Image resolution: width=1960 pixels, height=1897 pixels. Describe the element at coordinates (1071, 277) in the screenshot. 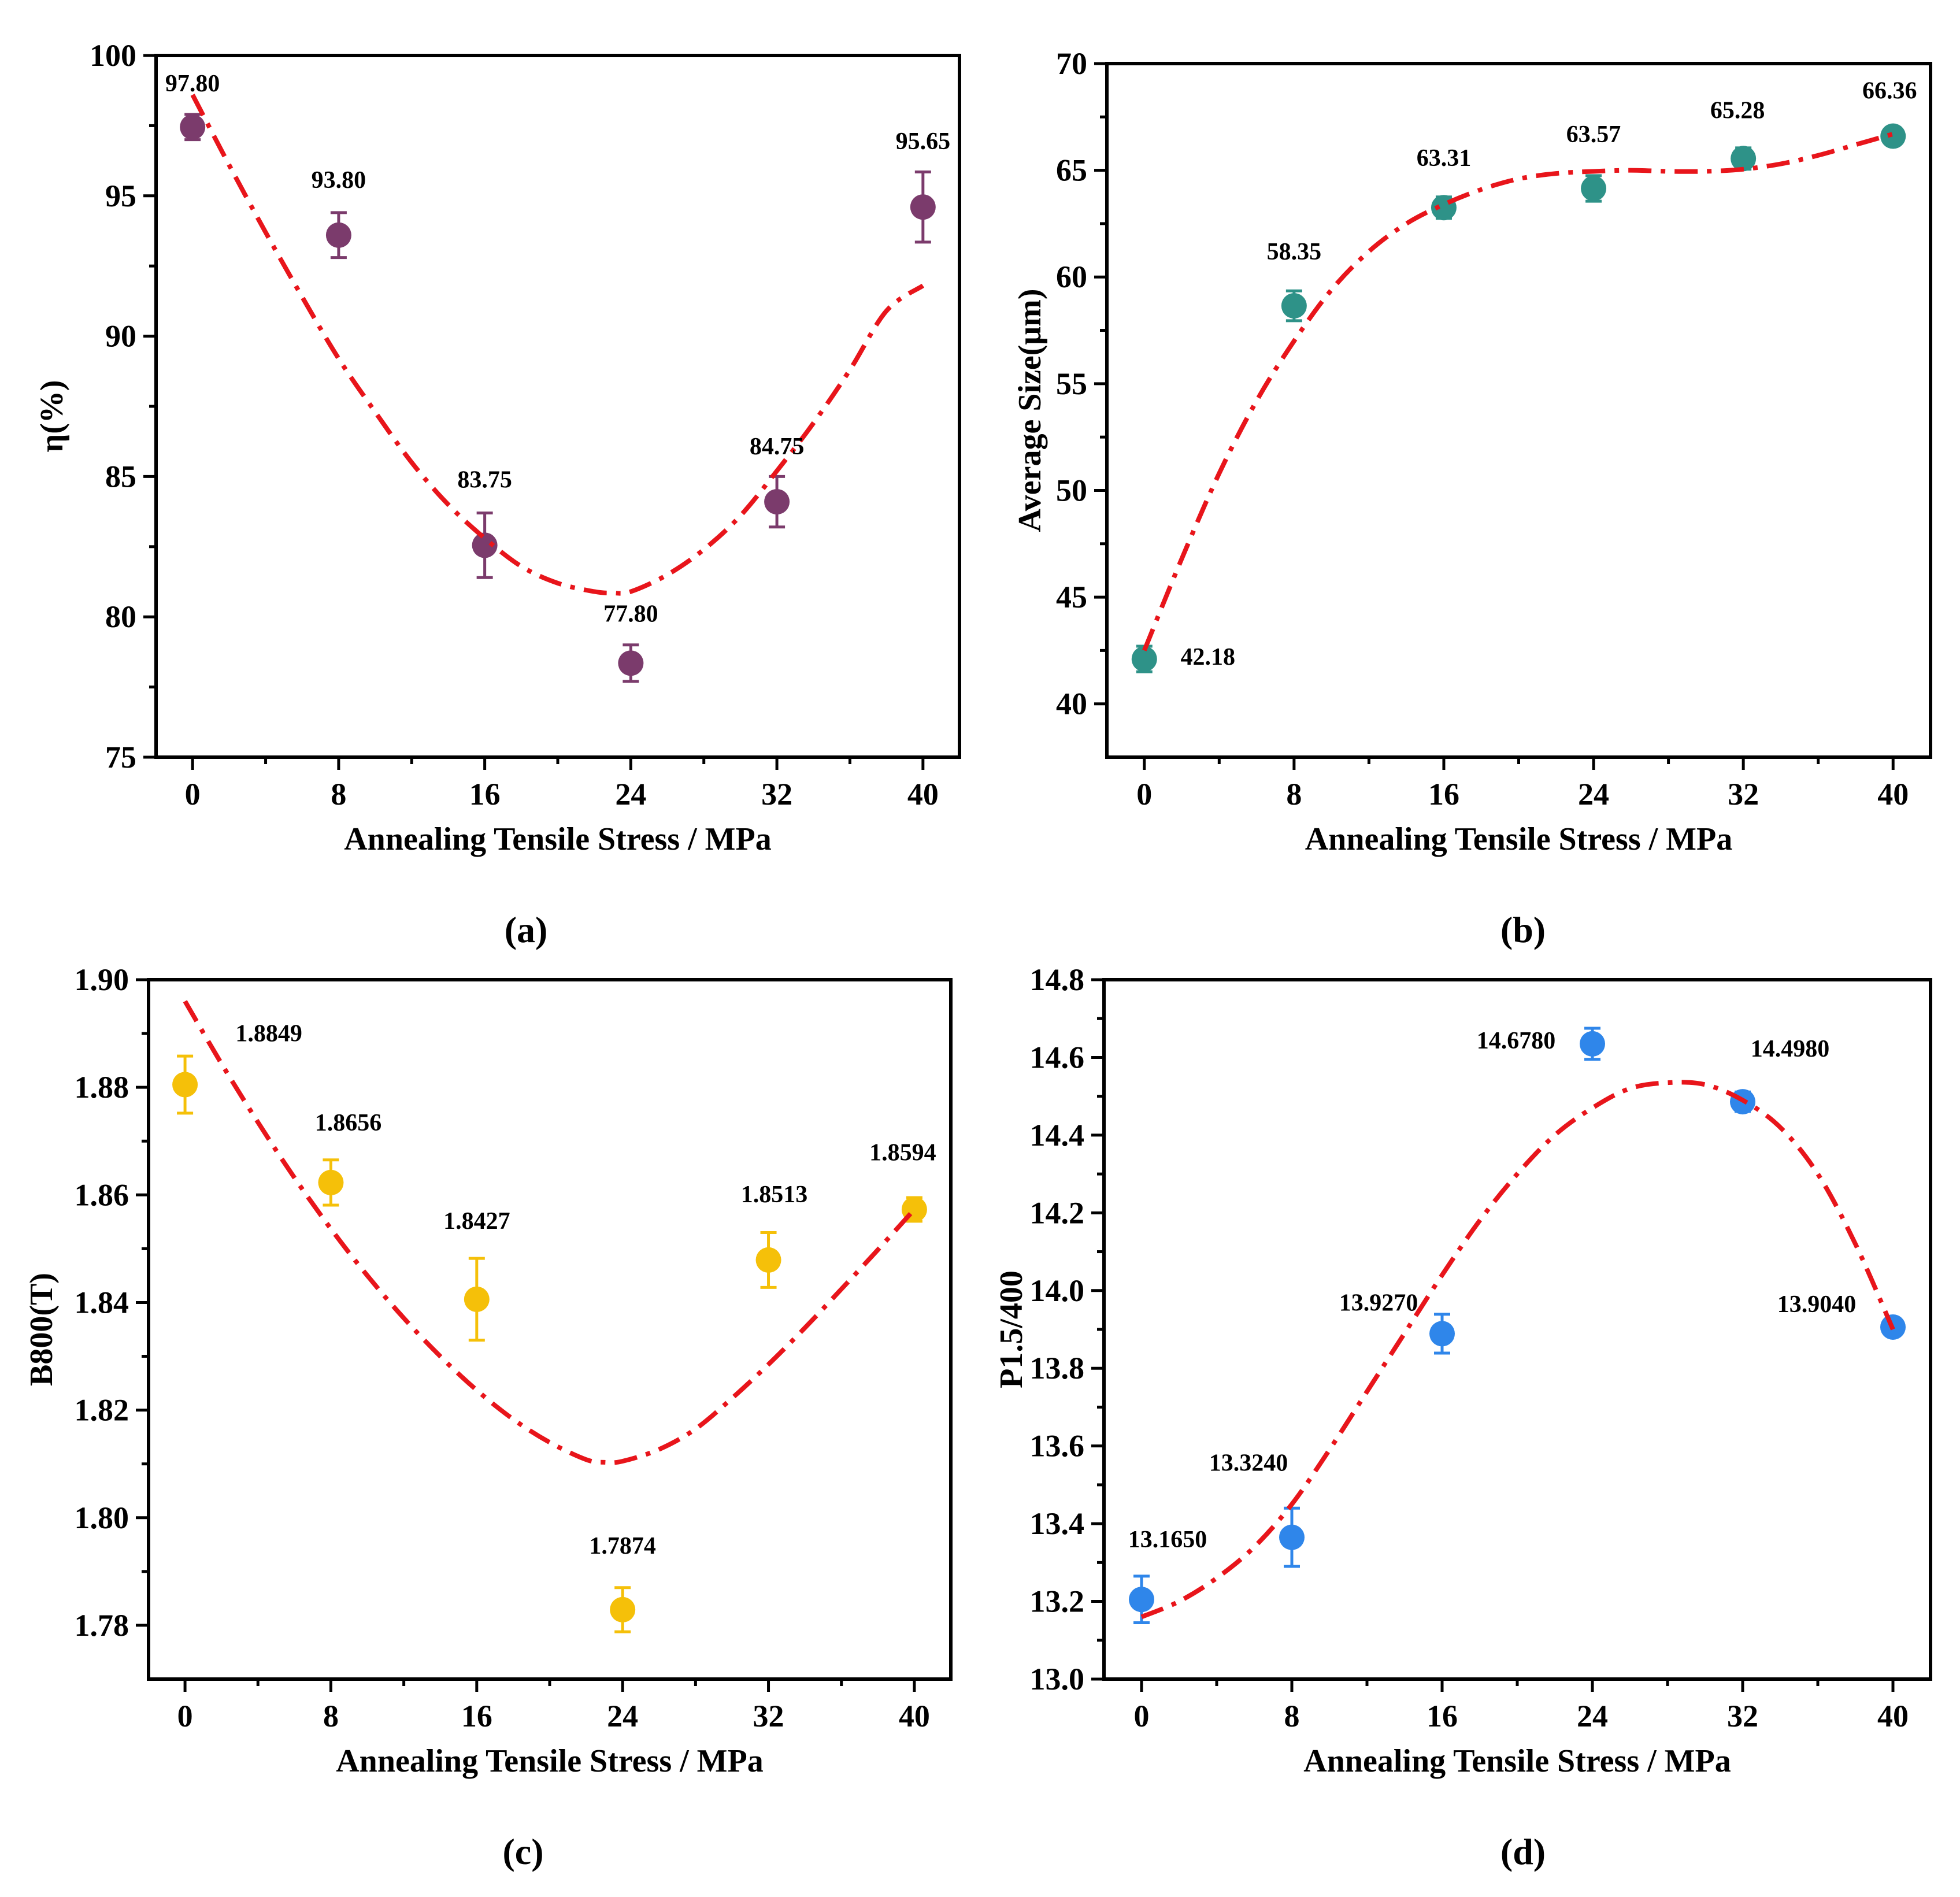

I see `y-tick-label: 60` at that location.